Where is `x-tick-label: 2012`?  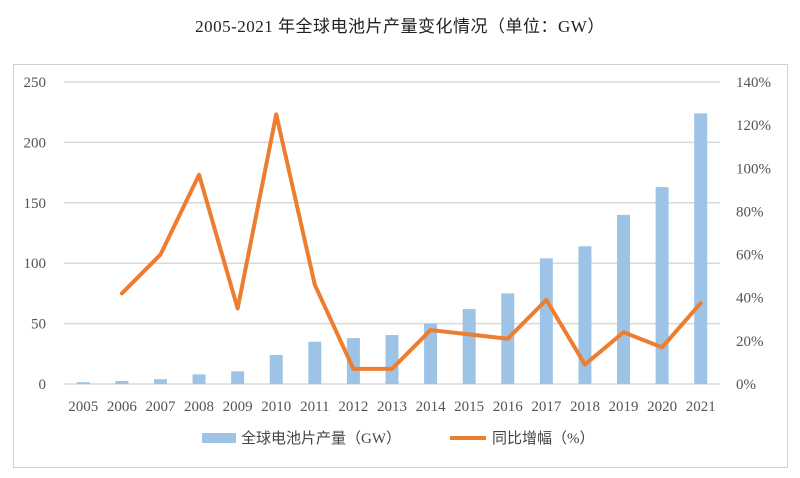
x-tick-label: 2012 is located at coordinates (353, 407).